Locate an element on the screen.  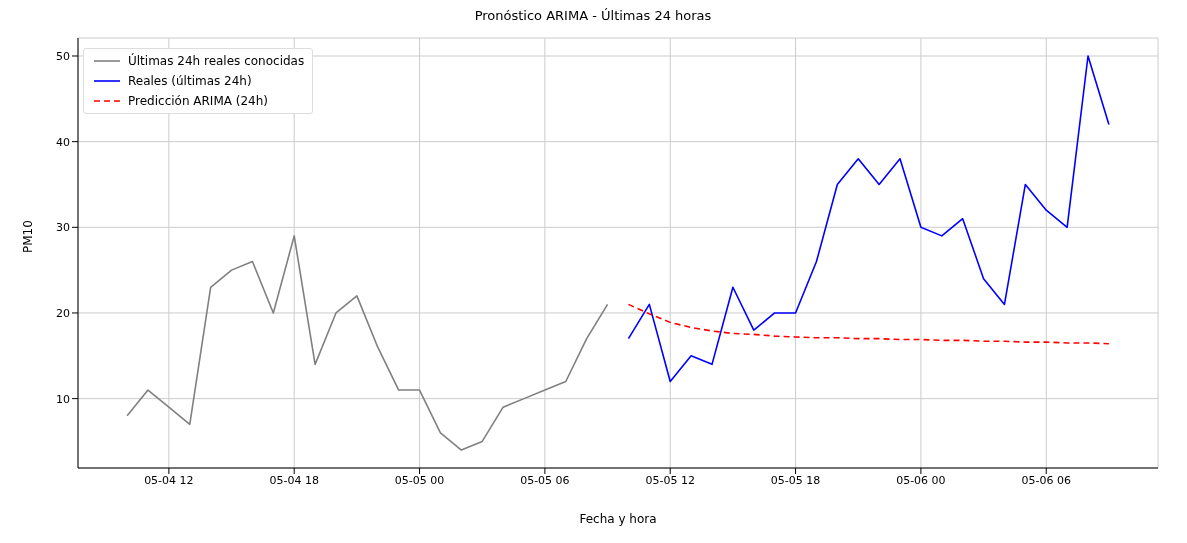
chart-title: Pronóstico ARIMA - Últimas 24 horas is located at coordinates (593, 16).